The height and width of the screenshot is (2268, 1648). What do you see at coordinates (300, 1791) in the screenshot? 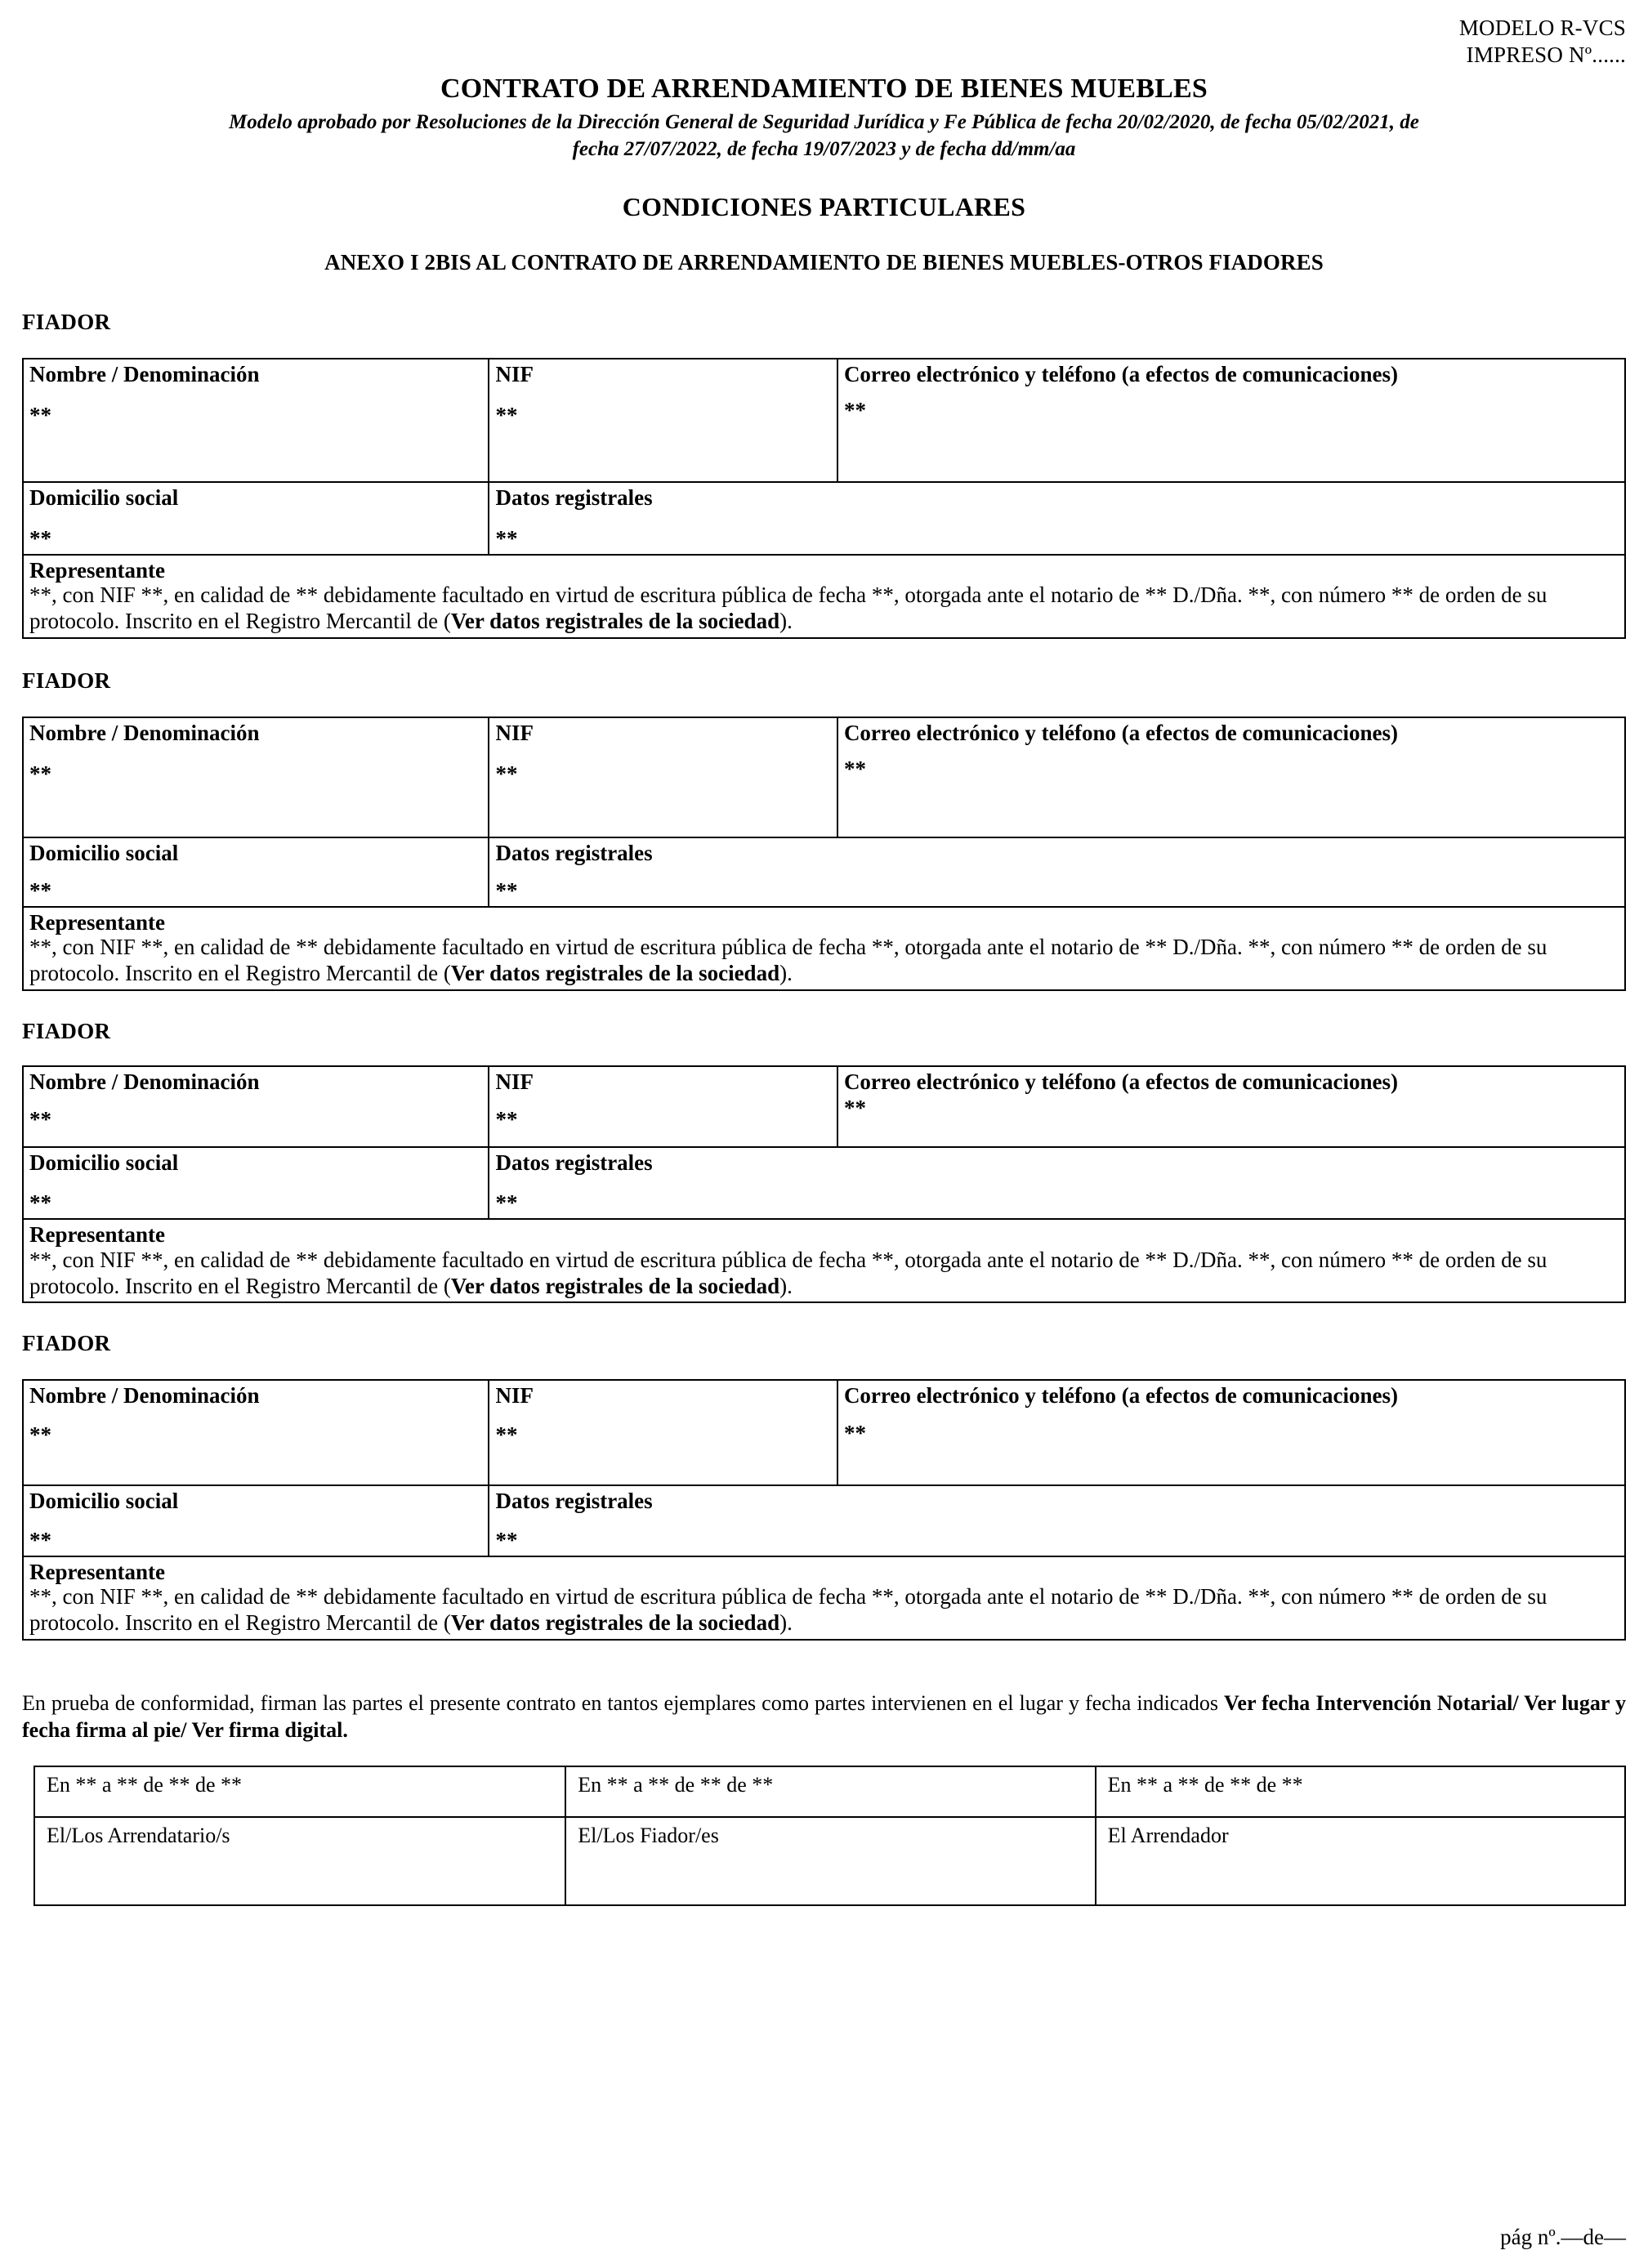
I see `cell-date-arrendatario: En ** a ** de ** de **` at bounding box center [300, 1791].